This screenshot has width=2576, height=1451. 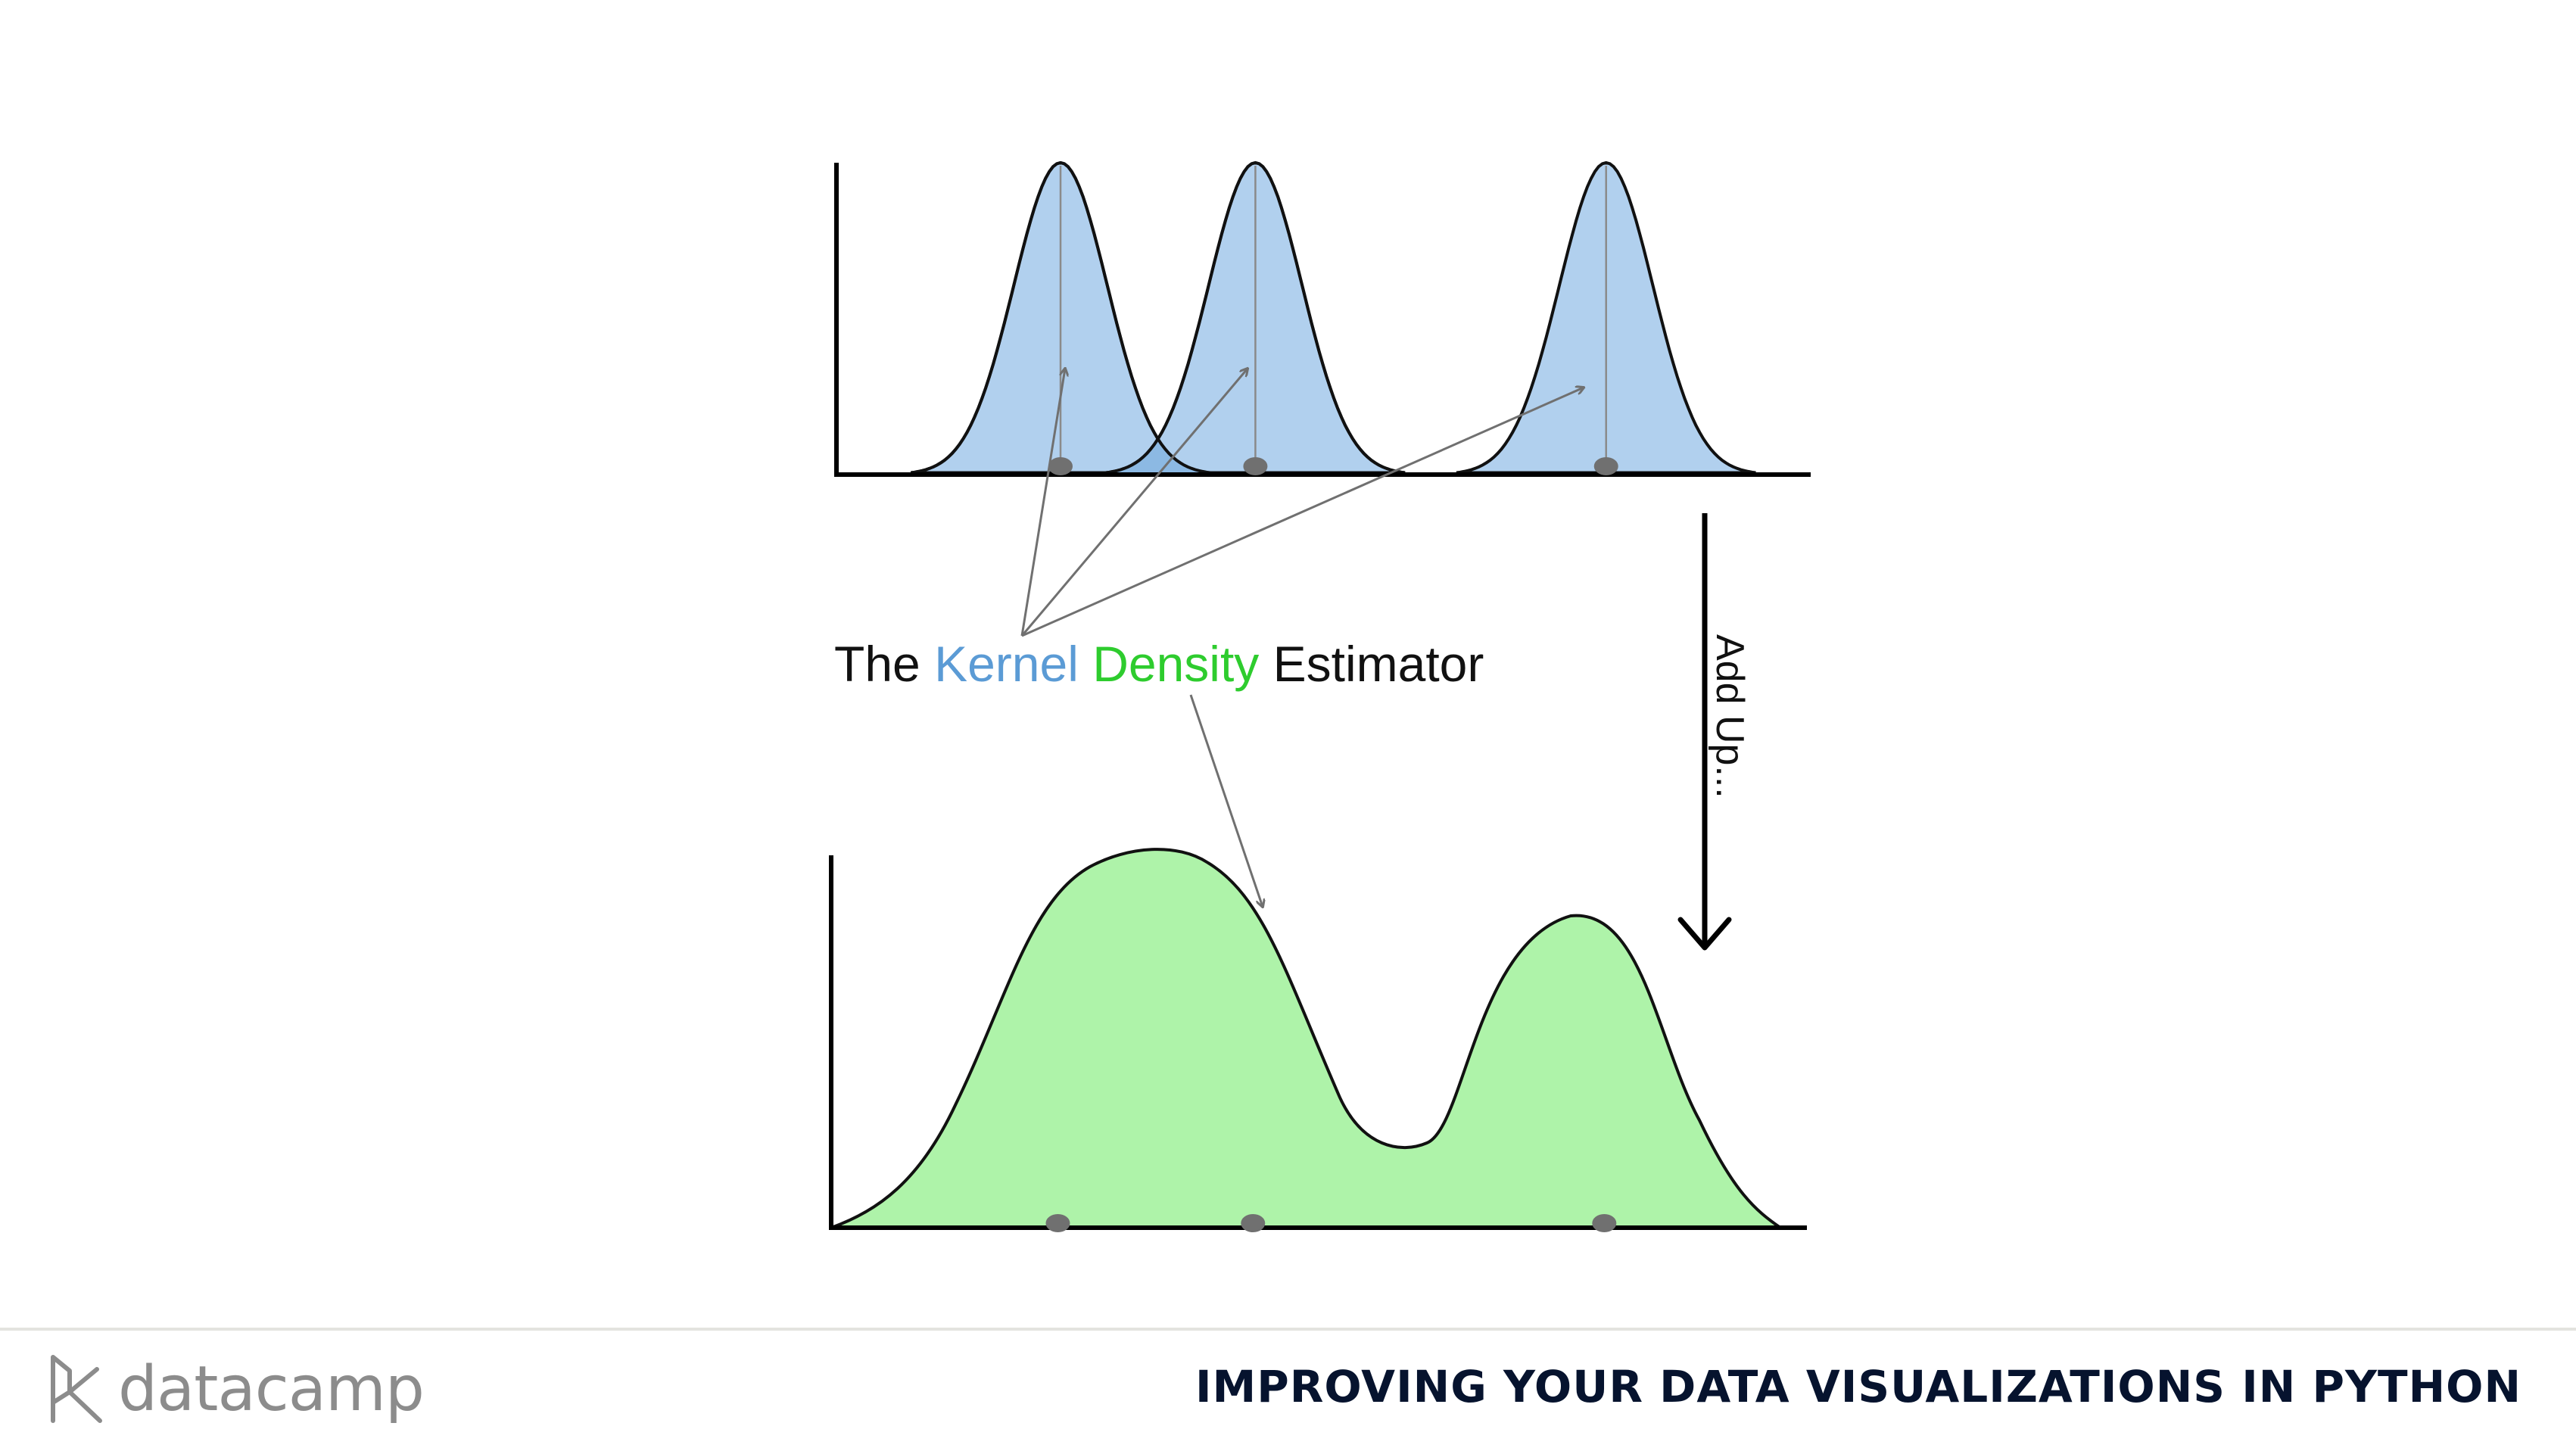 I want to click on density-chart, so click(x=1318, y=1040).